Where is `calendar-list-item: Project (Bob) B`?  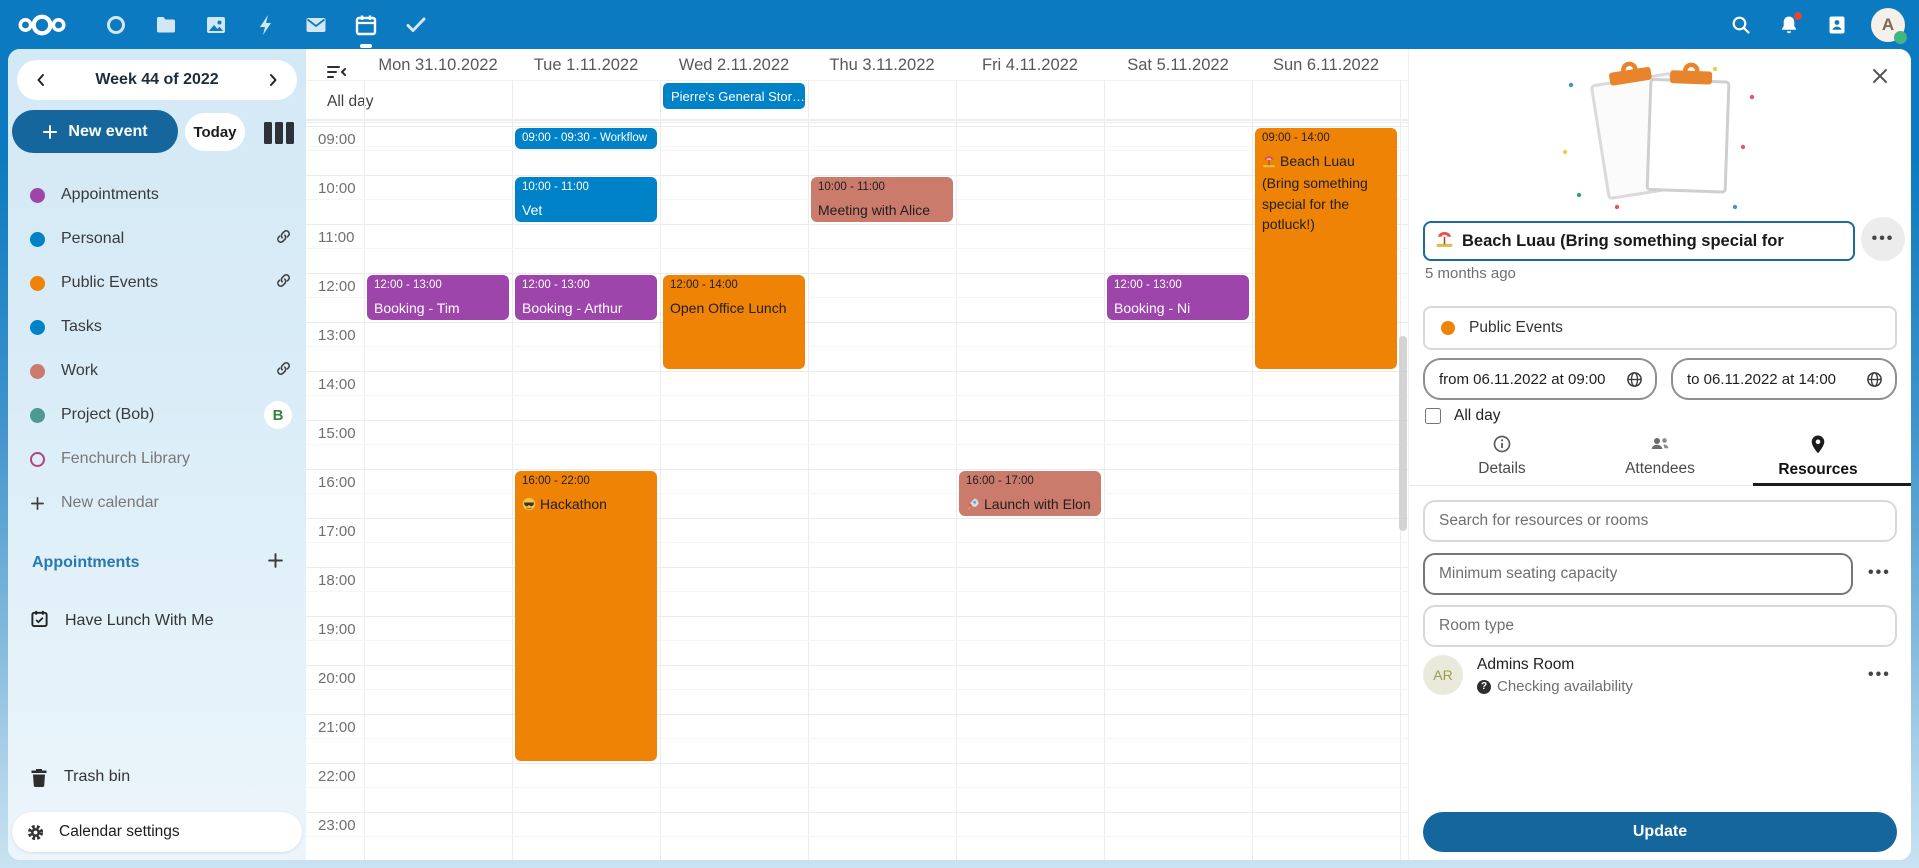 calendar-list-item: Project (Bob) B is located at coordinates (157, 415).